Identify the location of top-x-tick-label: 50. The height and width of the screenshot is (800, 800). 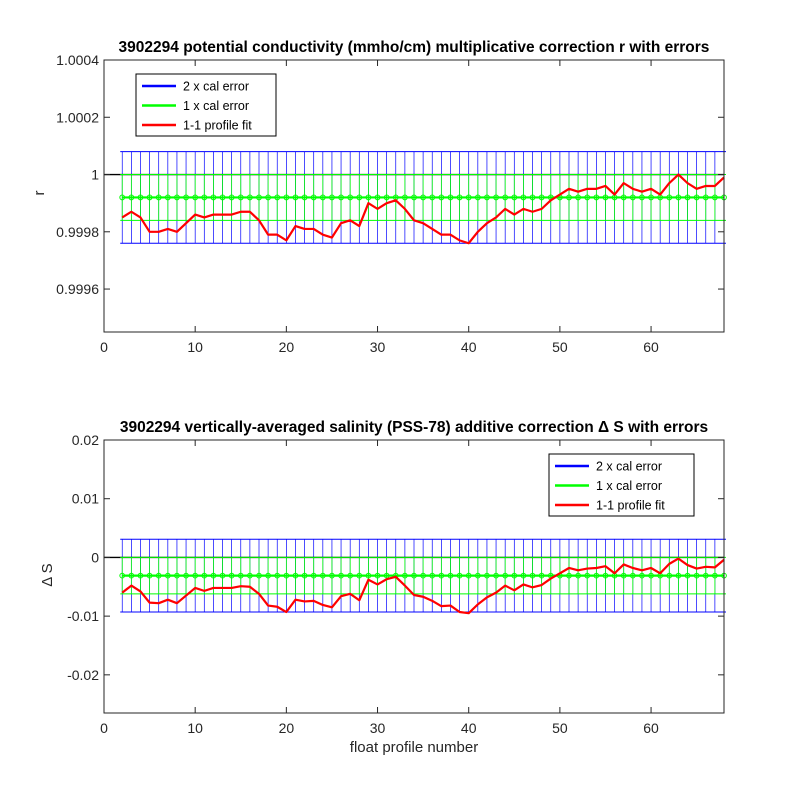
(560, 347).